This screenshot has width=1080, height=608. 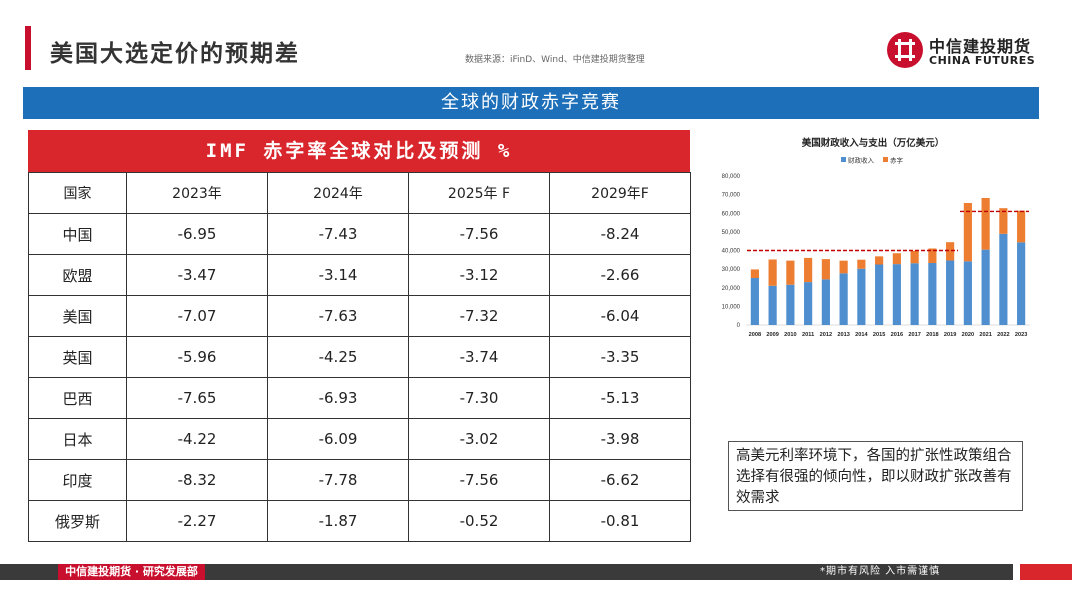 I want to click on table-row: 俄罗斯 -2.27 -1.87 -0.52 -0.81, so click(x=359, y=521).